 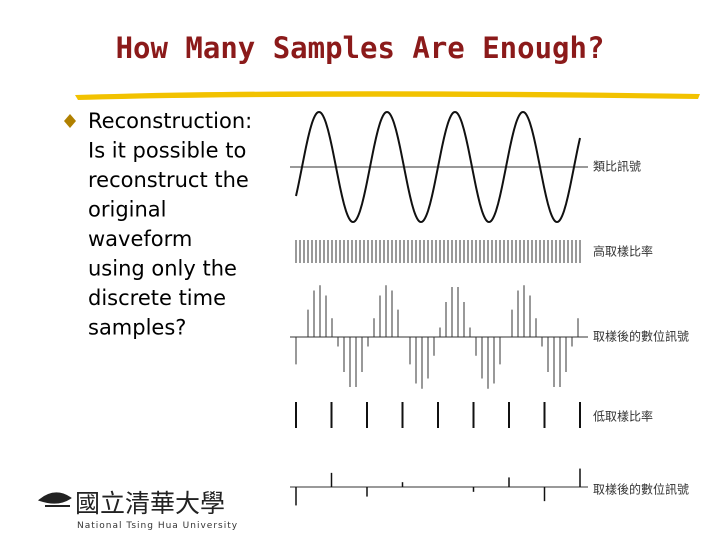 What do you see at coordinates (127, 210) in the screenshot?
I see `bullet-line: original` at bounding box center [127, 210].